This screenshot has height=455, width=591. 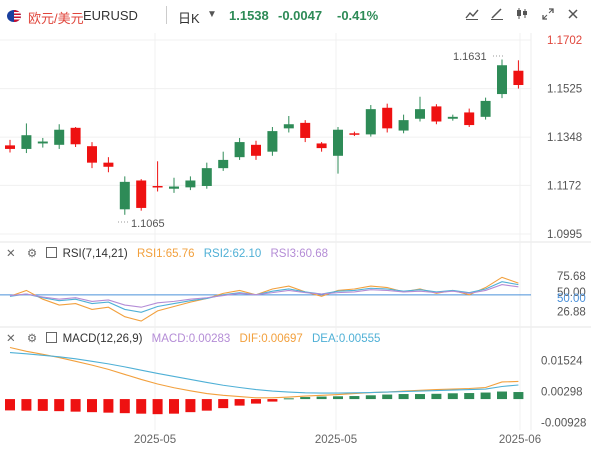 I want to click on rsi2-value: RSI2:62.10, so click(x=232, y=254).